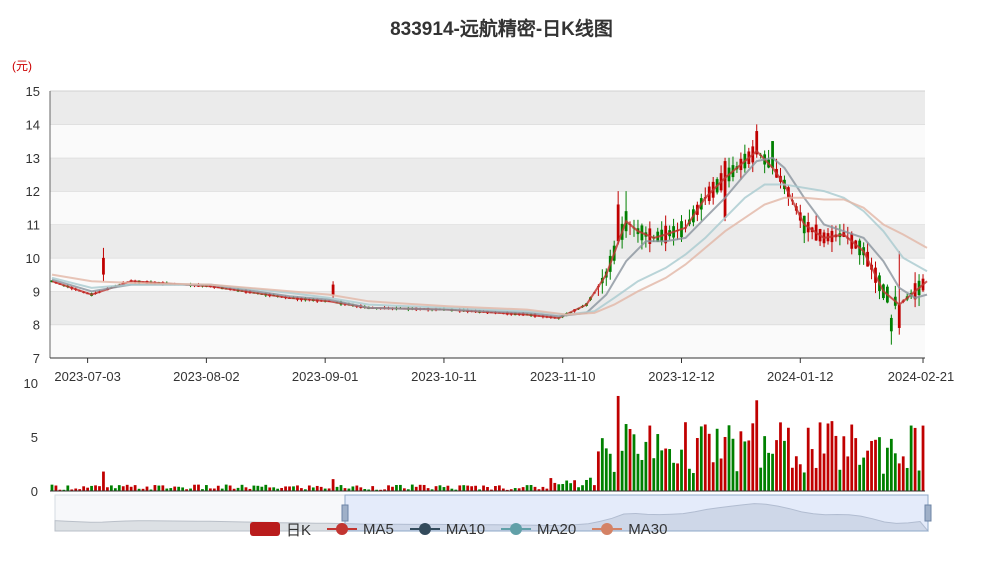  I want to click on chart-legend: 日K MA5 MA10 MA20 MA30, so click(466, 529).